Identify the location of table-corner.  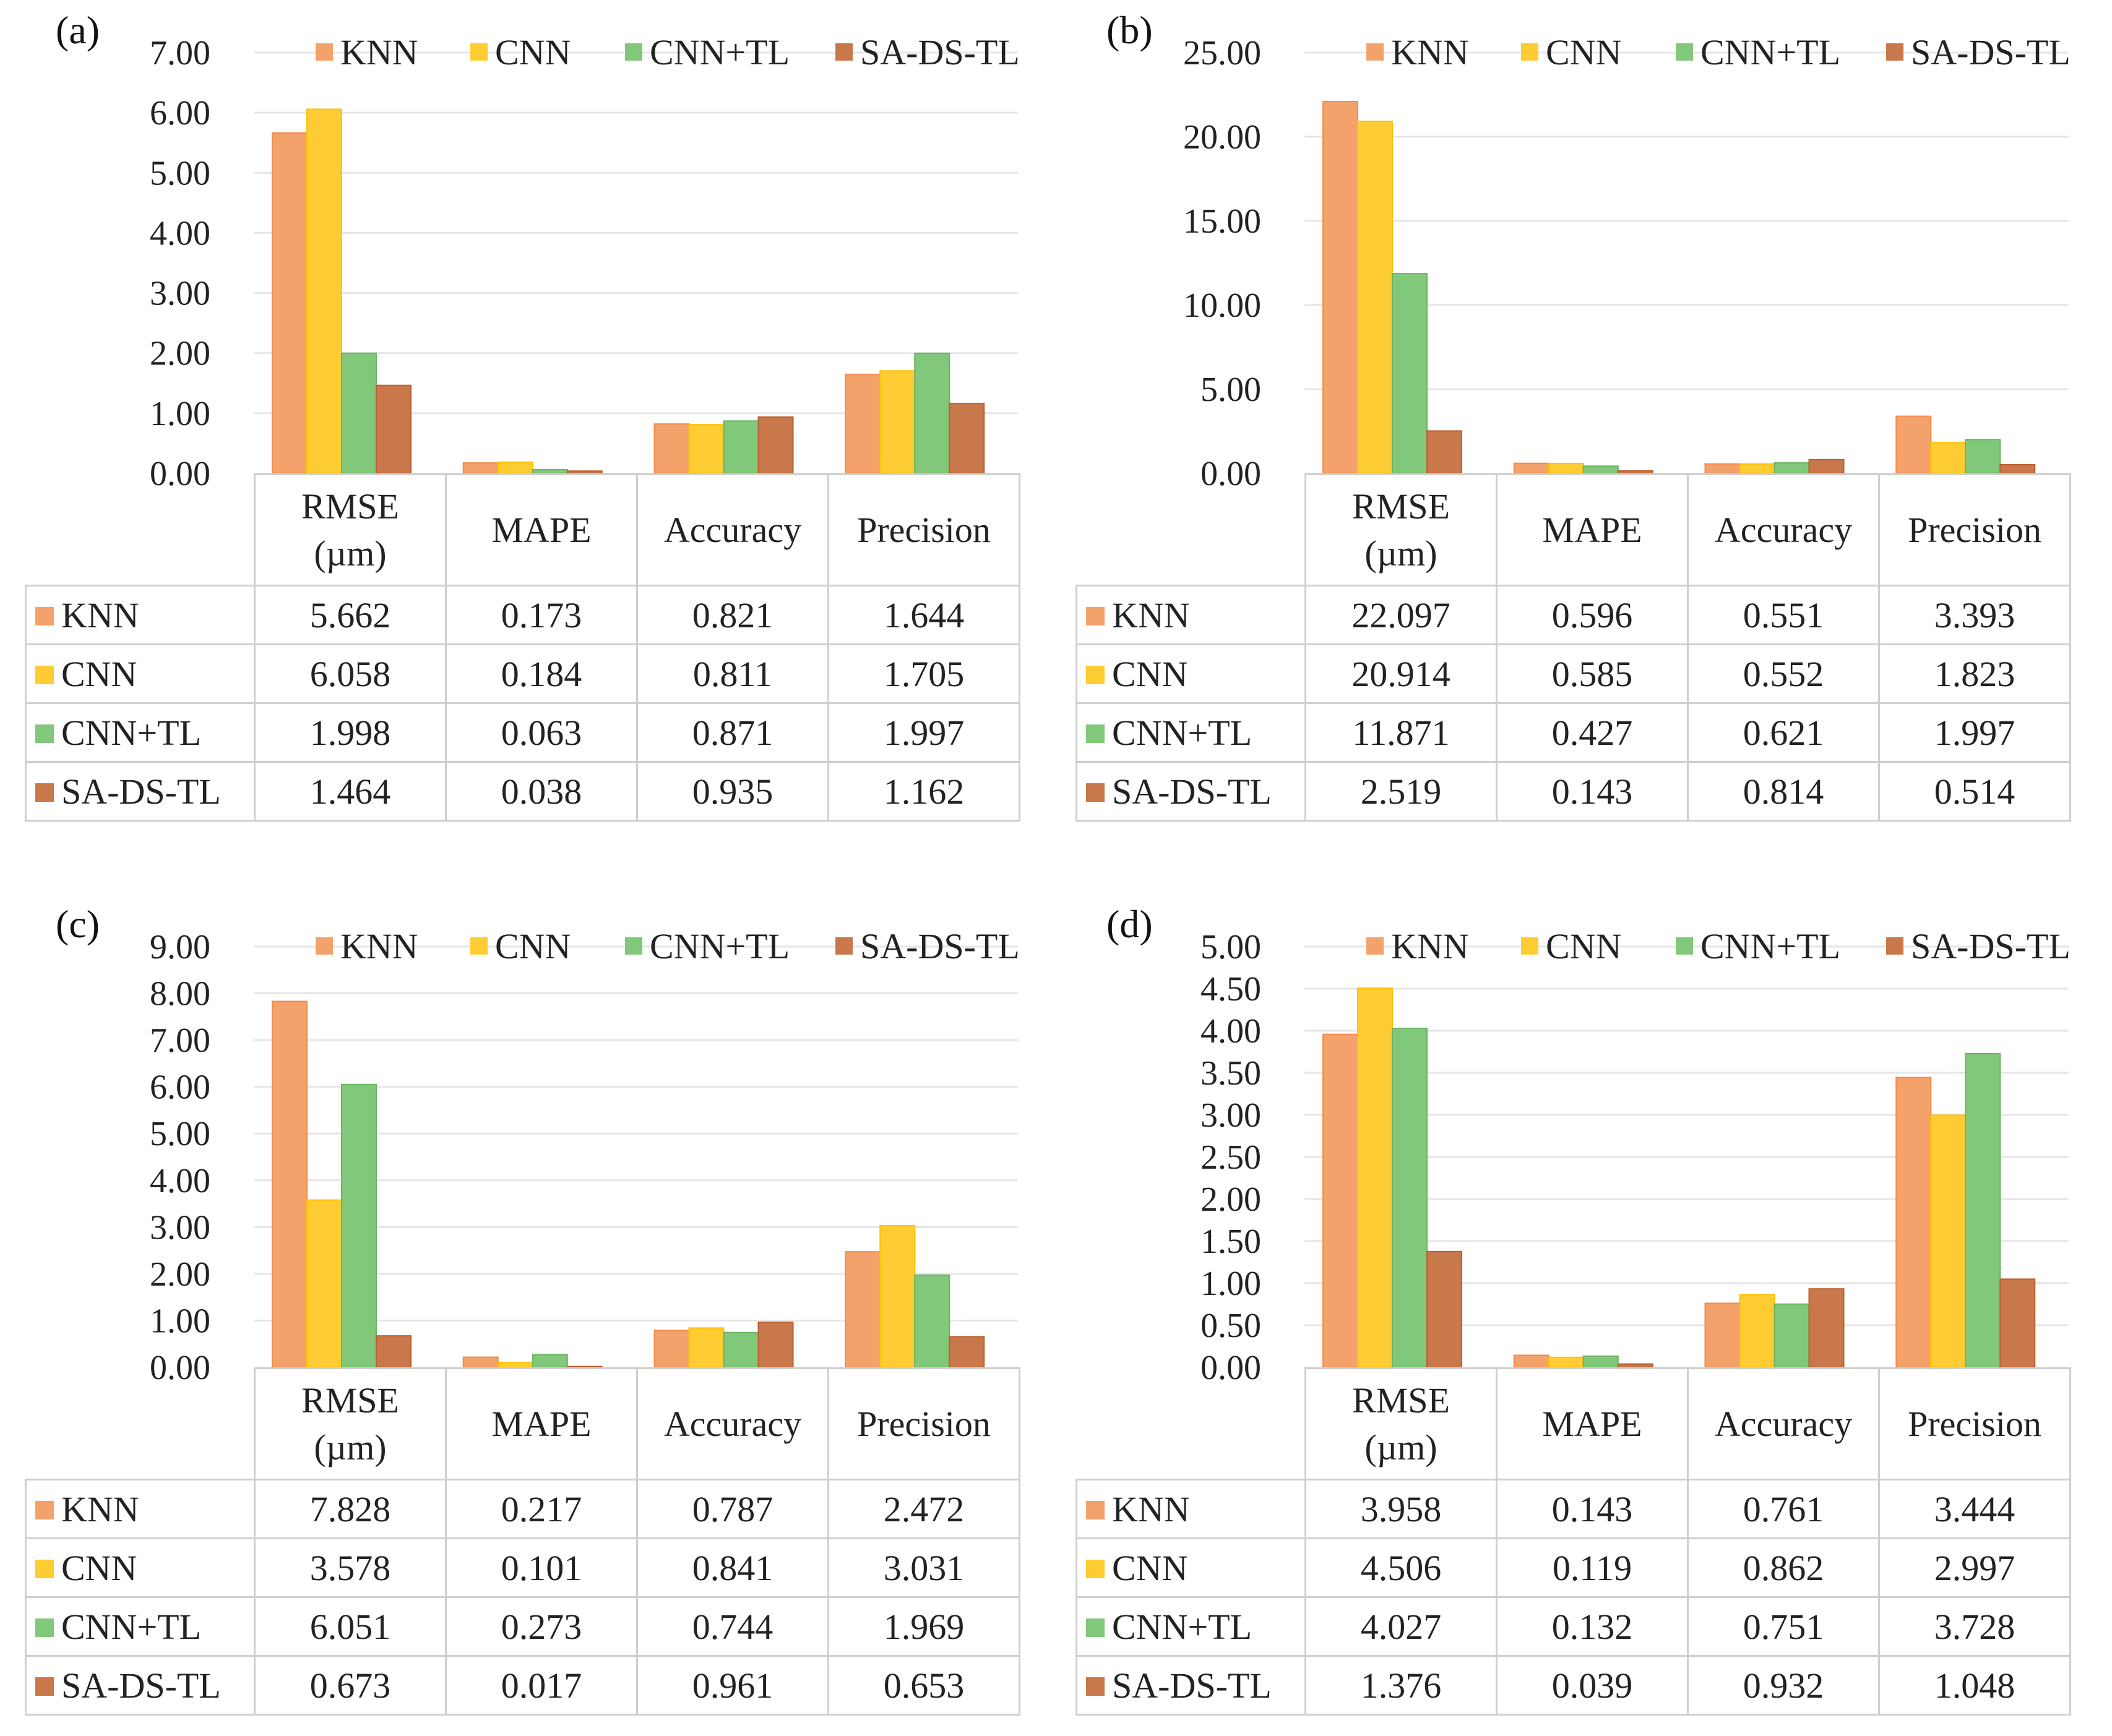
(1191, 1424).